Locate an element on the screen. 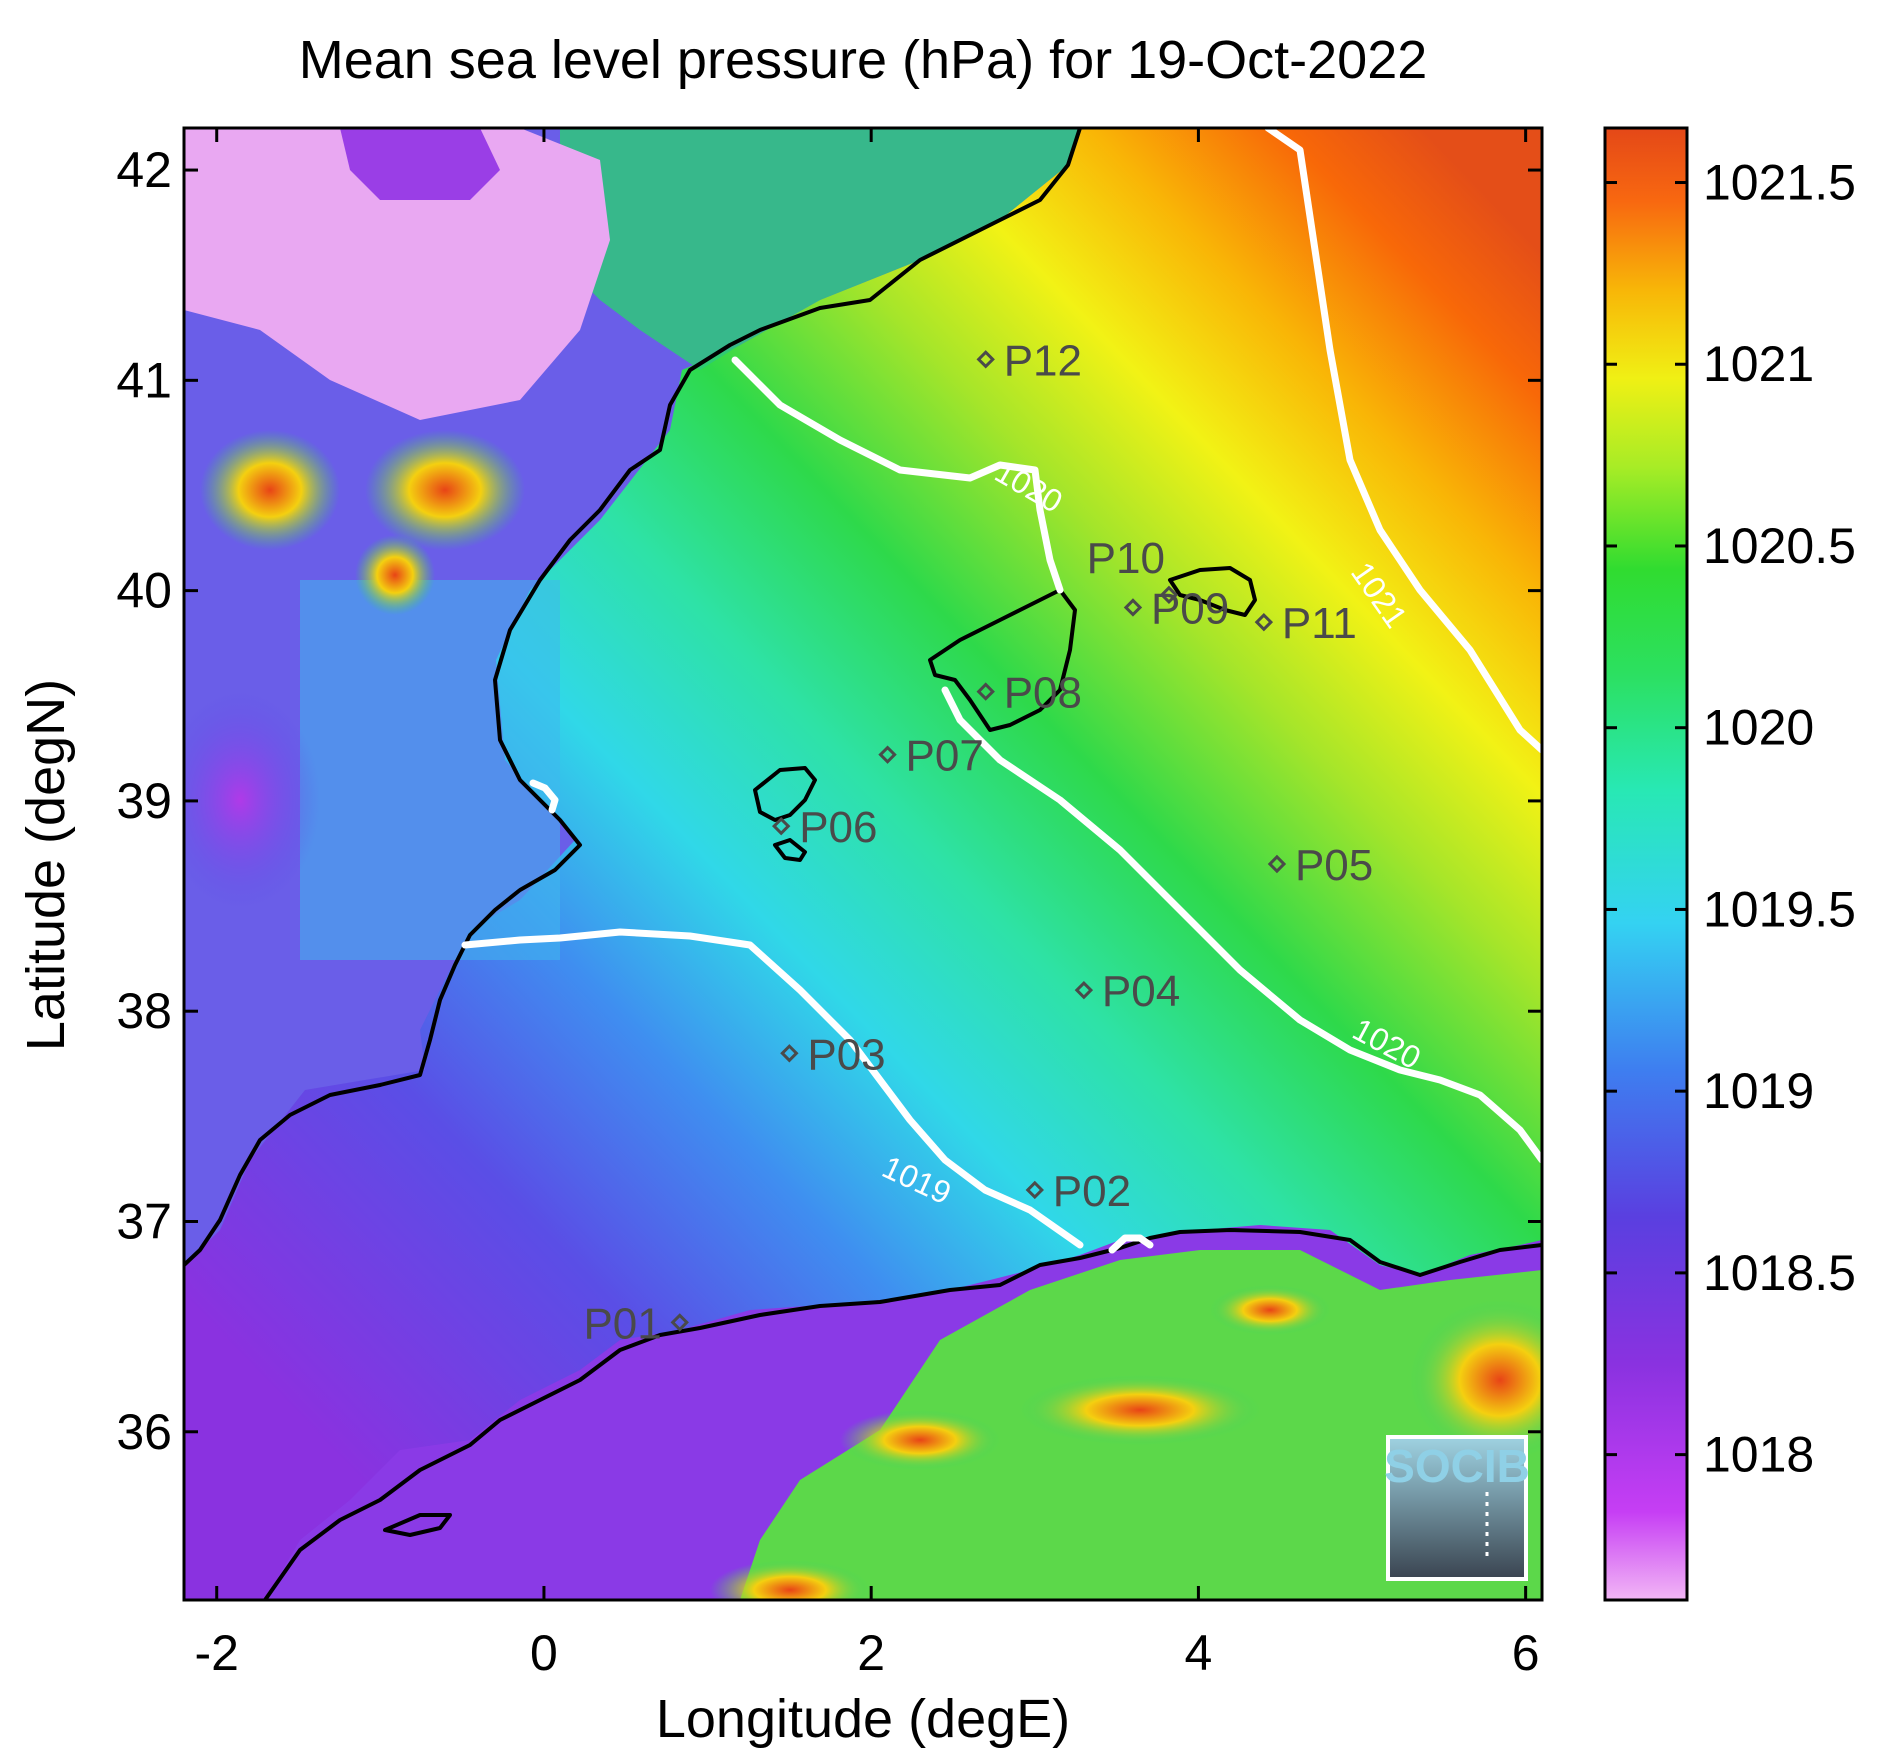 This screenshot has height=1758, width=1904. station-label: P02 is located at coordinates (1092, 1191).